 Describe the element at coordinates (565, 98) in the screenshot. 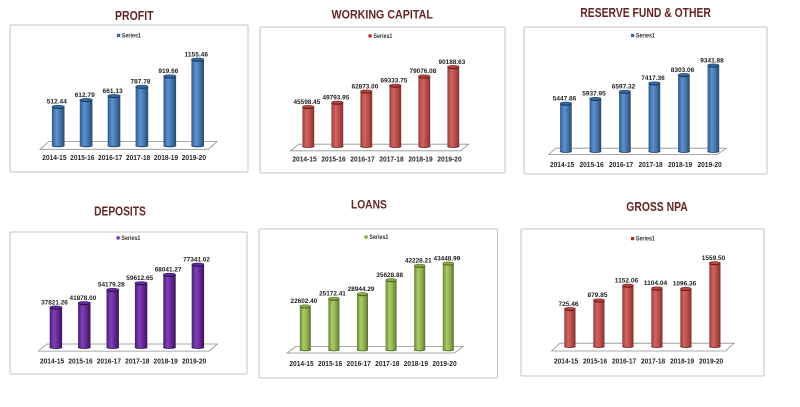

I see `svg-text: 5447.86` at that location.